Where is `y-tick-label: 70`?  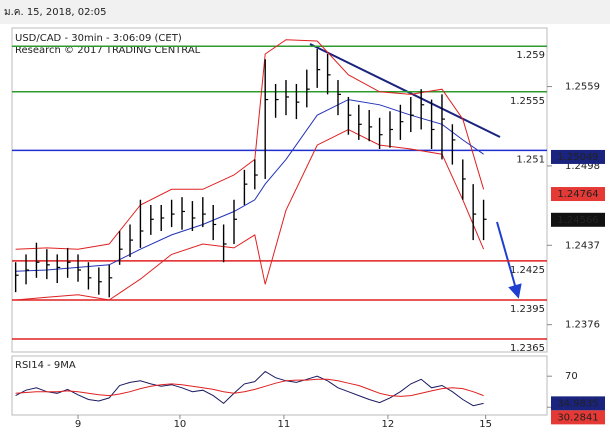
y-tick-label: 70 is located at coordinates (571, 376).